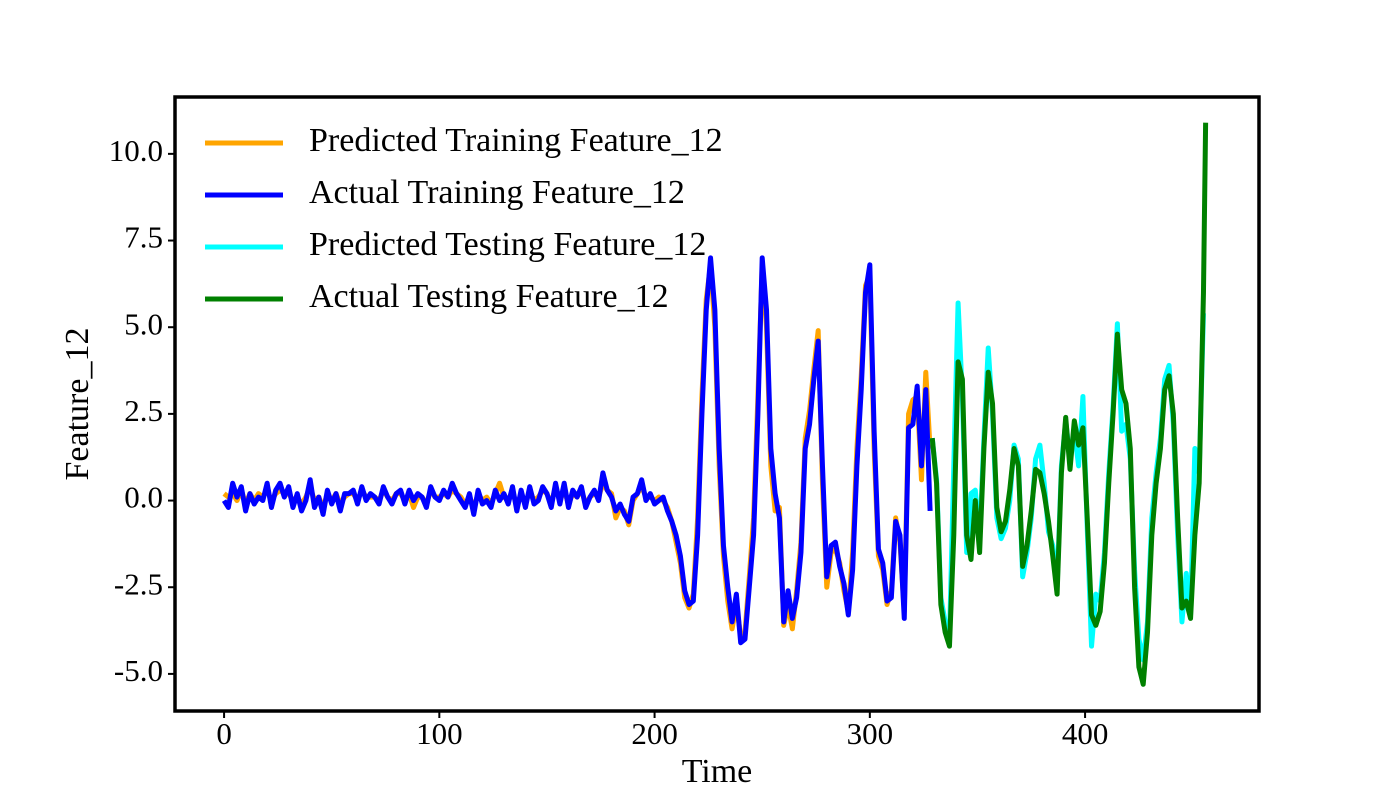 The width and height of the screenshot is (1400, 805). What do you see at coordinates (143, 410) in the screenshot?
I see `y-tick-label: 2.5` at bounding box center [143, 410].